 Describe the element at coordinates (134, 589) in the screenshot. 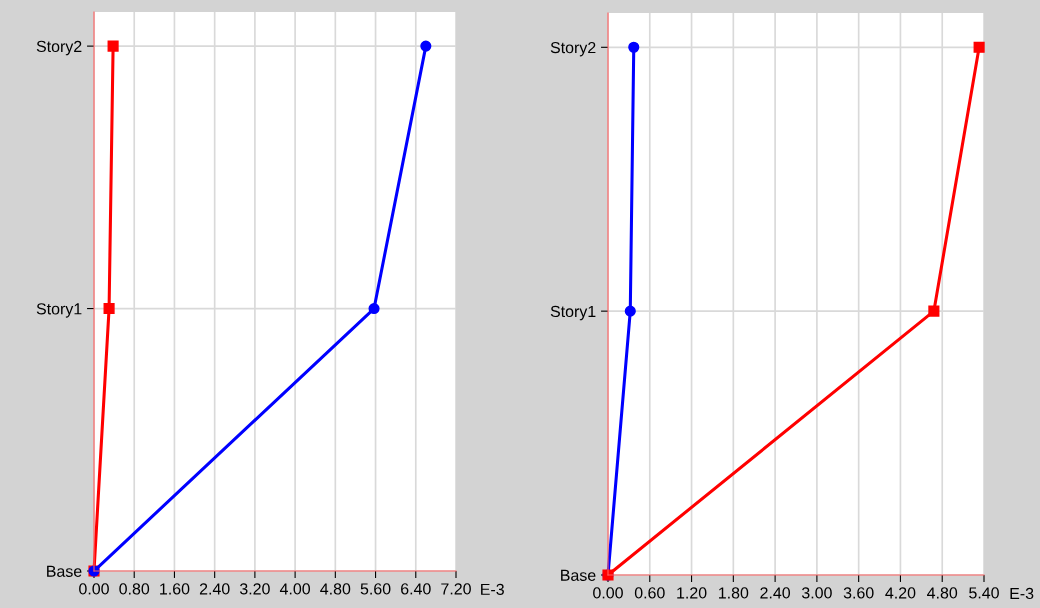

I see `x-tick-label: 0.80` at that location.